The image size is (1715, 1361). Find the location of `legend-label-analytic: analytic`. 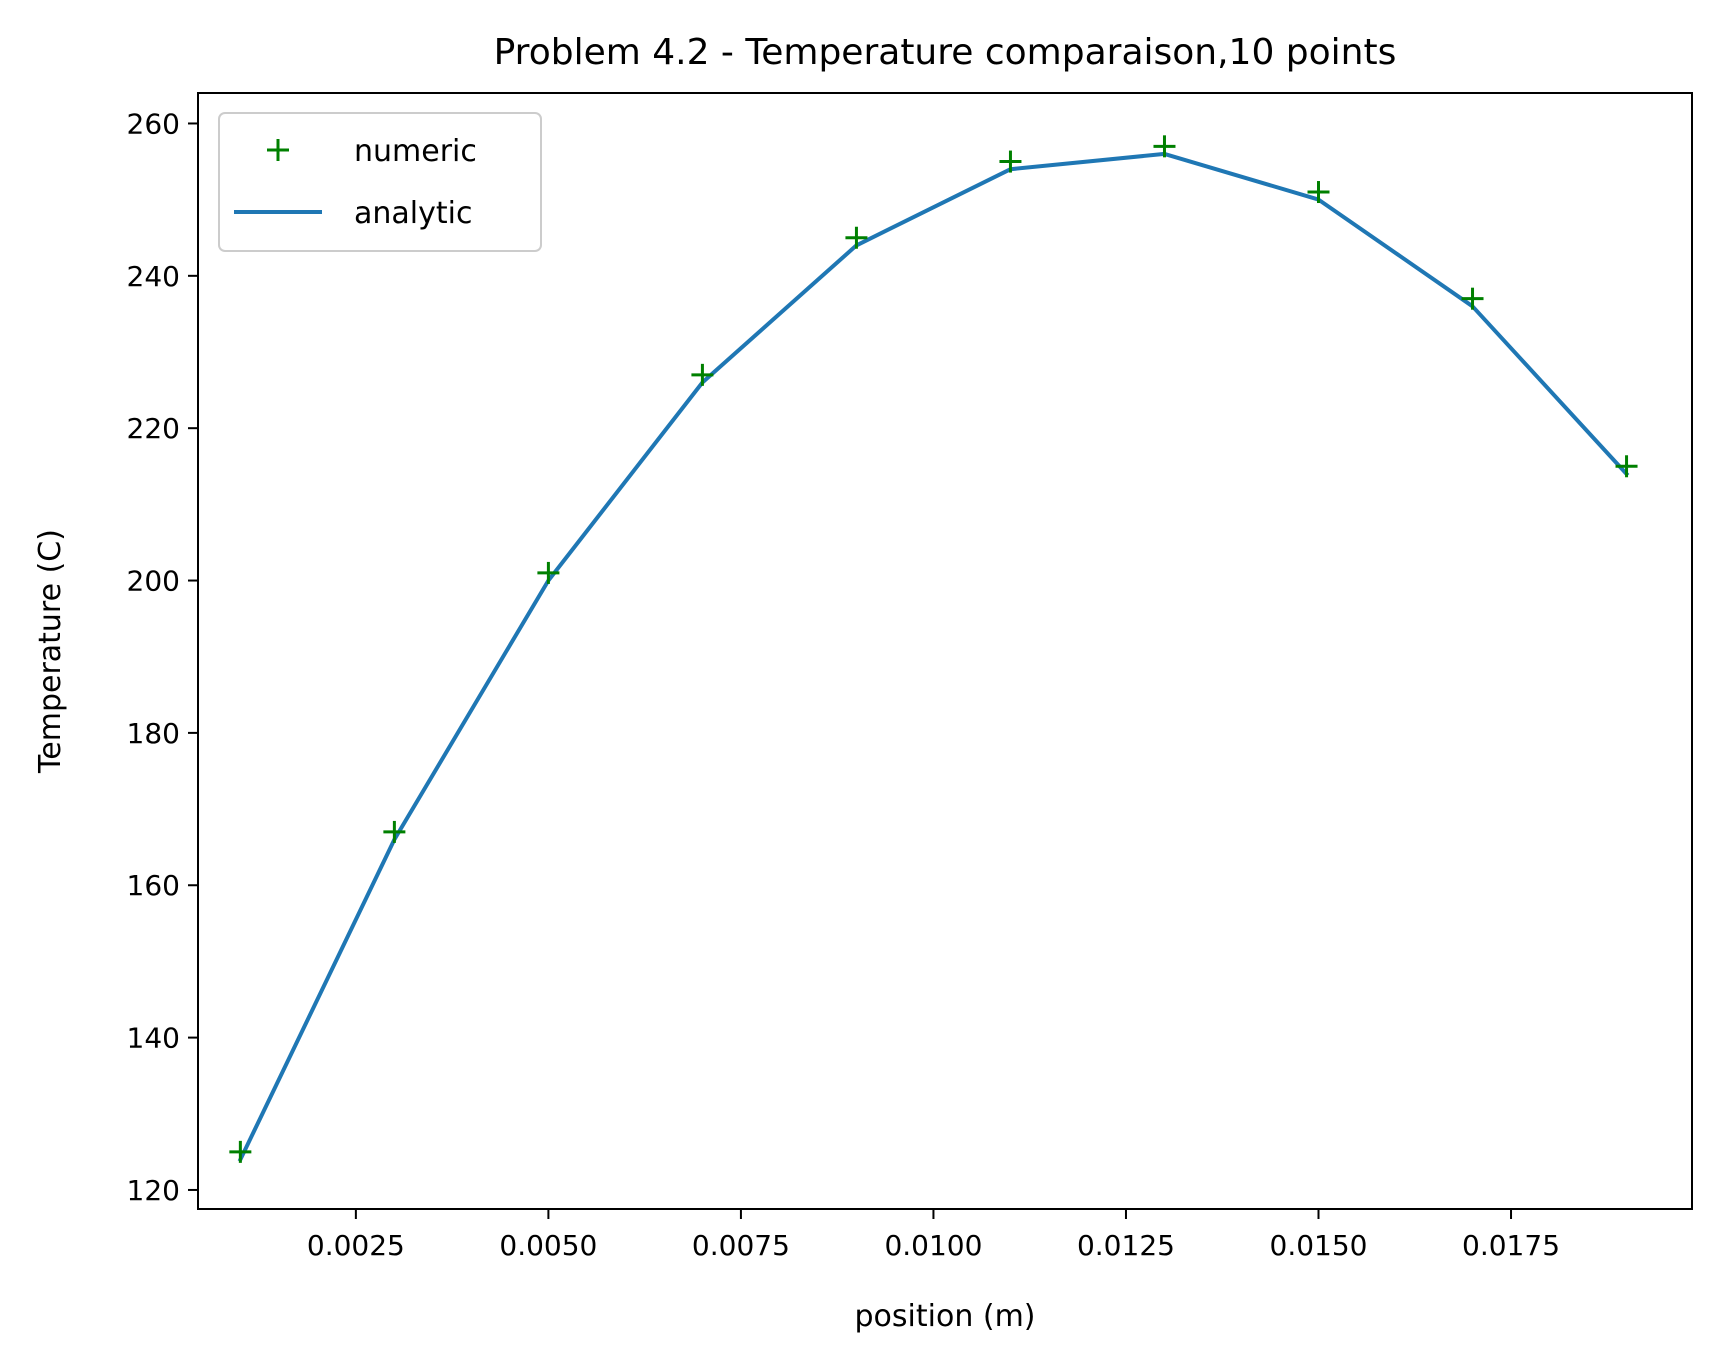

legend-label-analytic: analytic is located at coordinates (413, 213).